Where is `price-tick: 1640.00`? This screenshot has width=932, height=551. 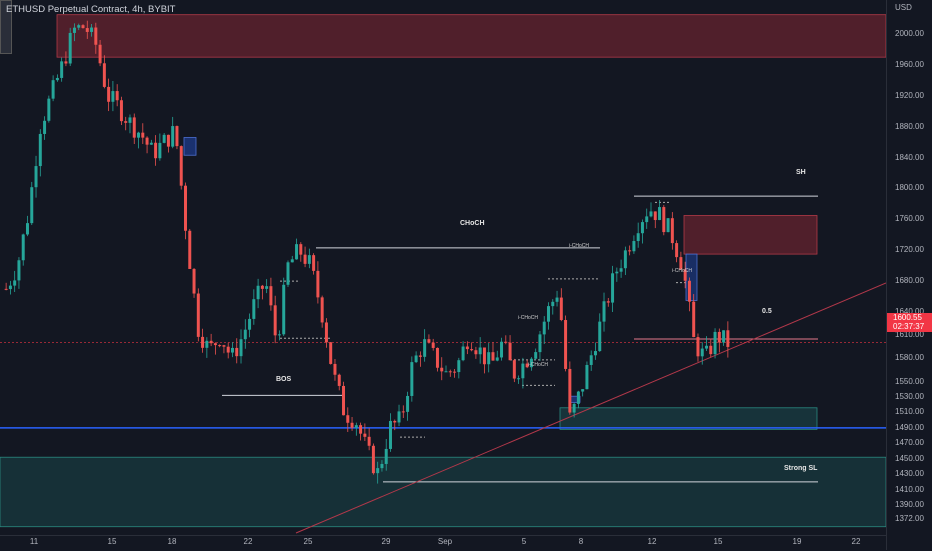
price-tick: 1640.00 is located at coordinates (909, 312).